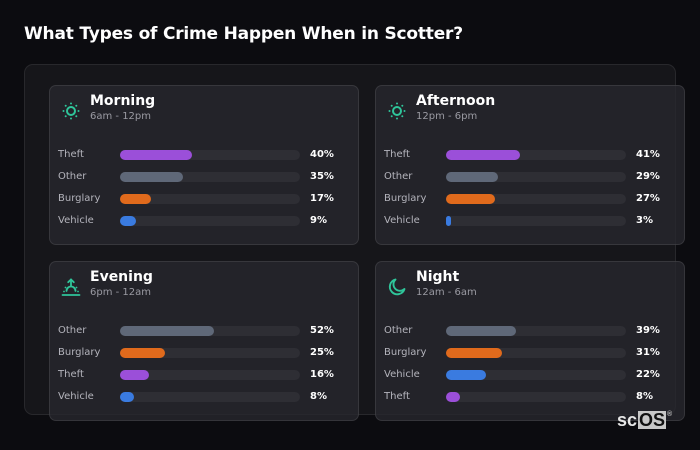  Describe the element at coordinates (322, 154) in the screenshot. I see `percentage-value: 40%` at that location.